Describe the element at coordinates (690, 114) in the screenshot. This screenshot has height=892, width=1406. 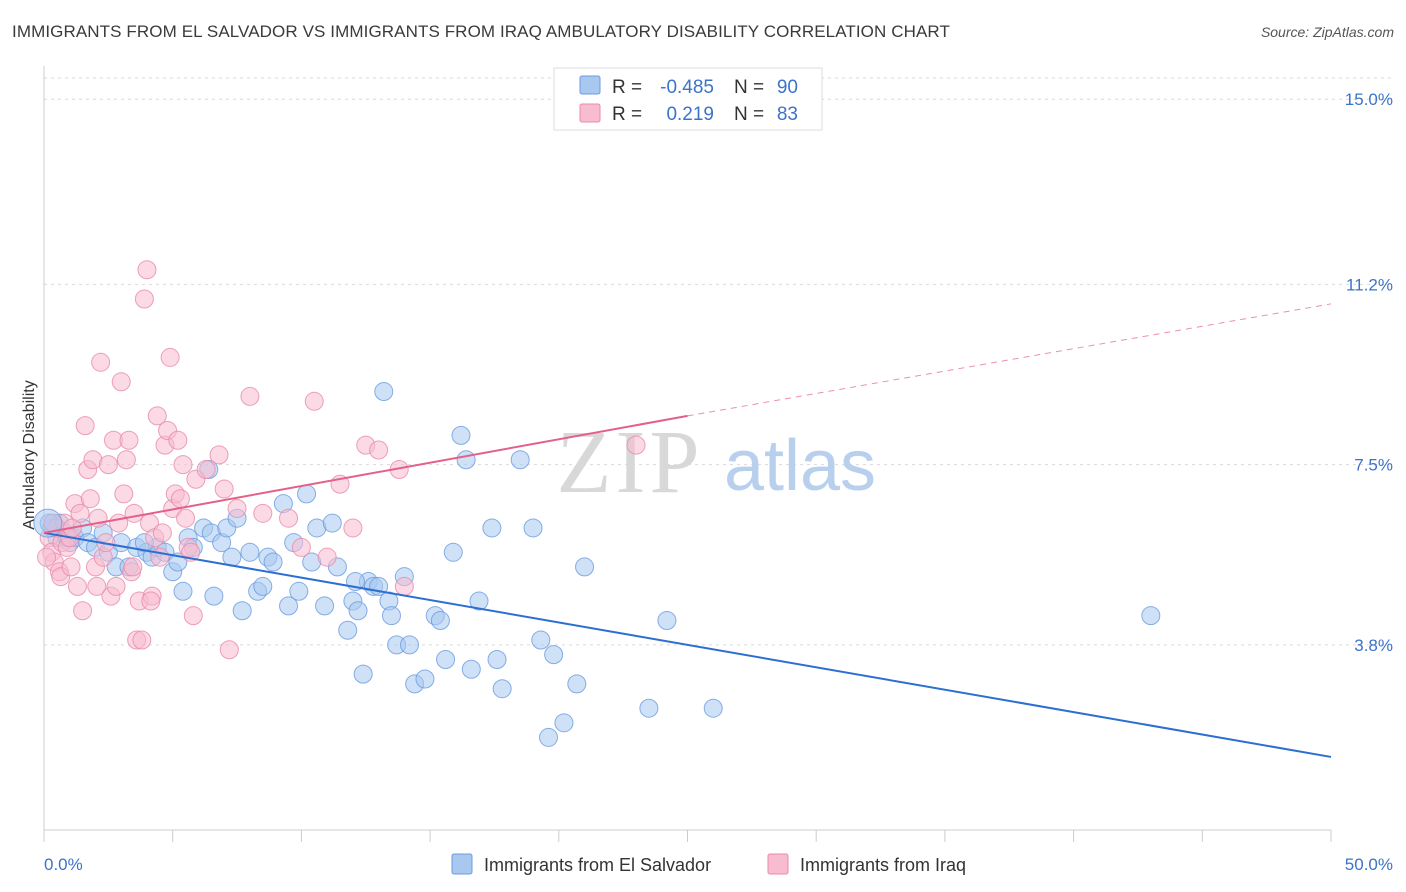
I see `legend-r-value-2: 0.219` at that location.